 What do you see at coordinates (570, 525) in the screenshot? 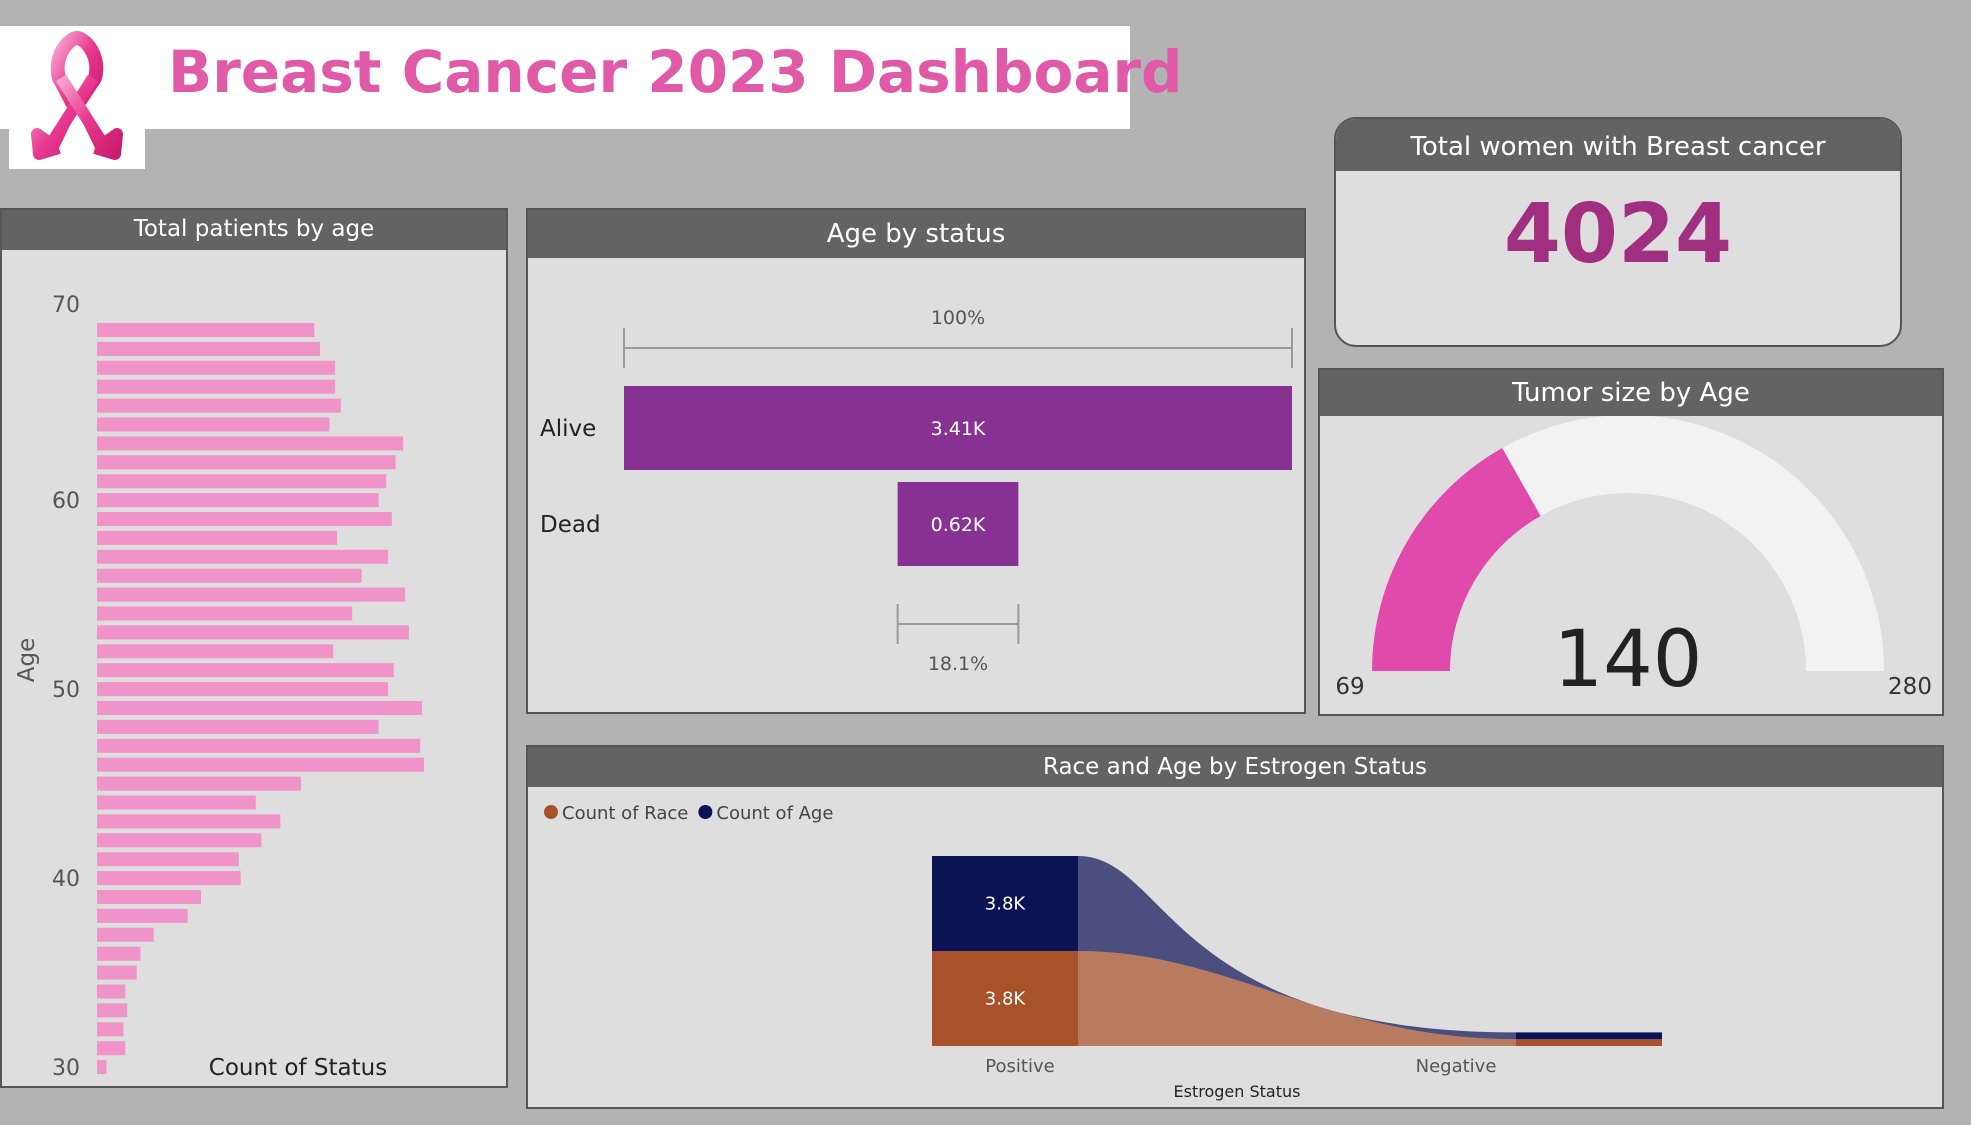
I see `status-category-label: Dead` at bounding box center [570, 525].